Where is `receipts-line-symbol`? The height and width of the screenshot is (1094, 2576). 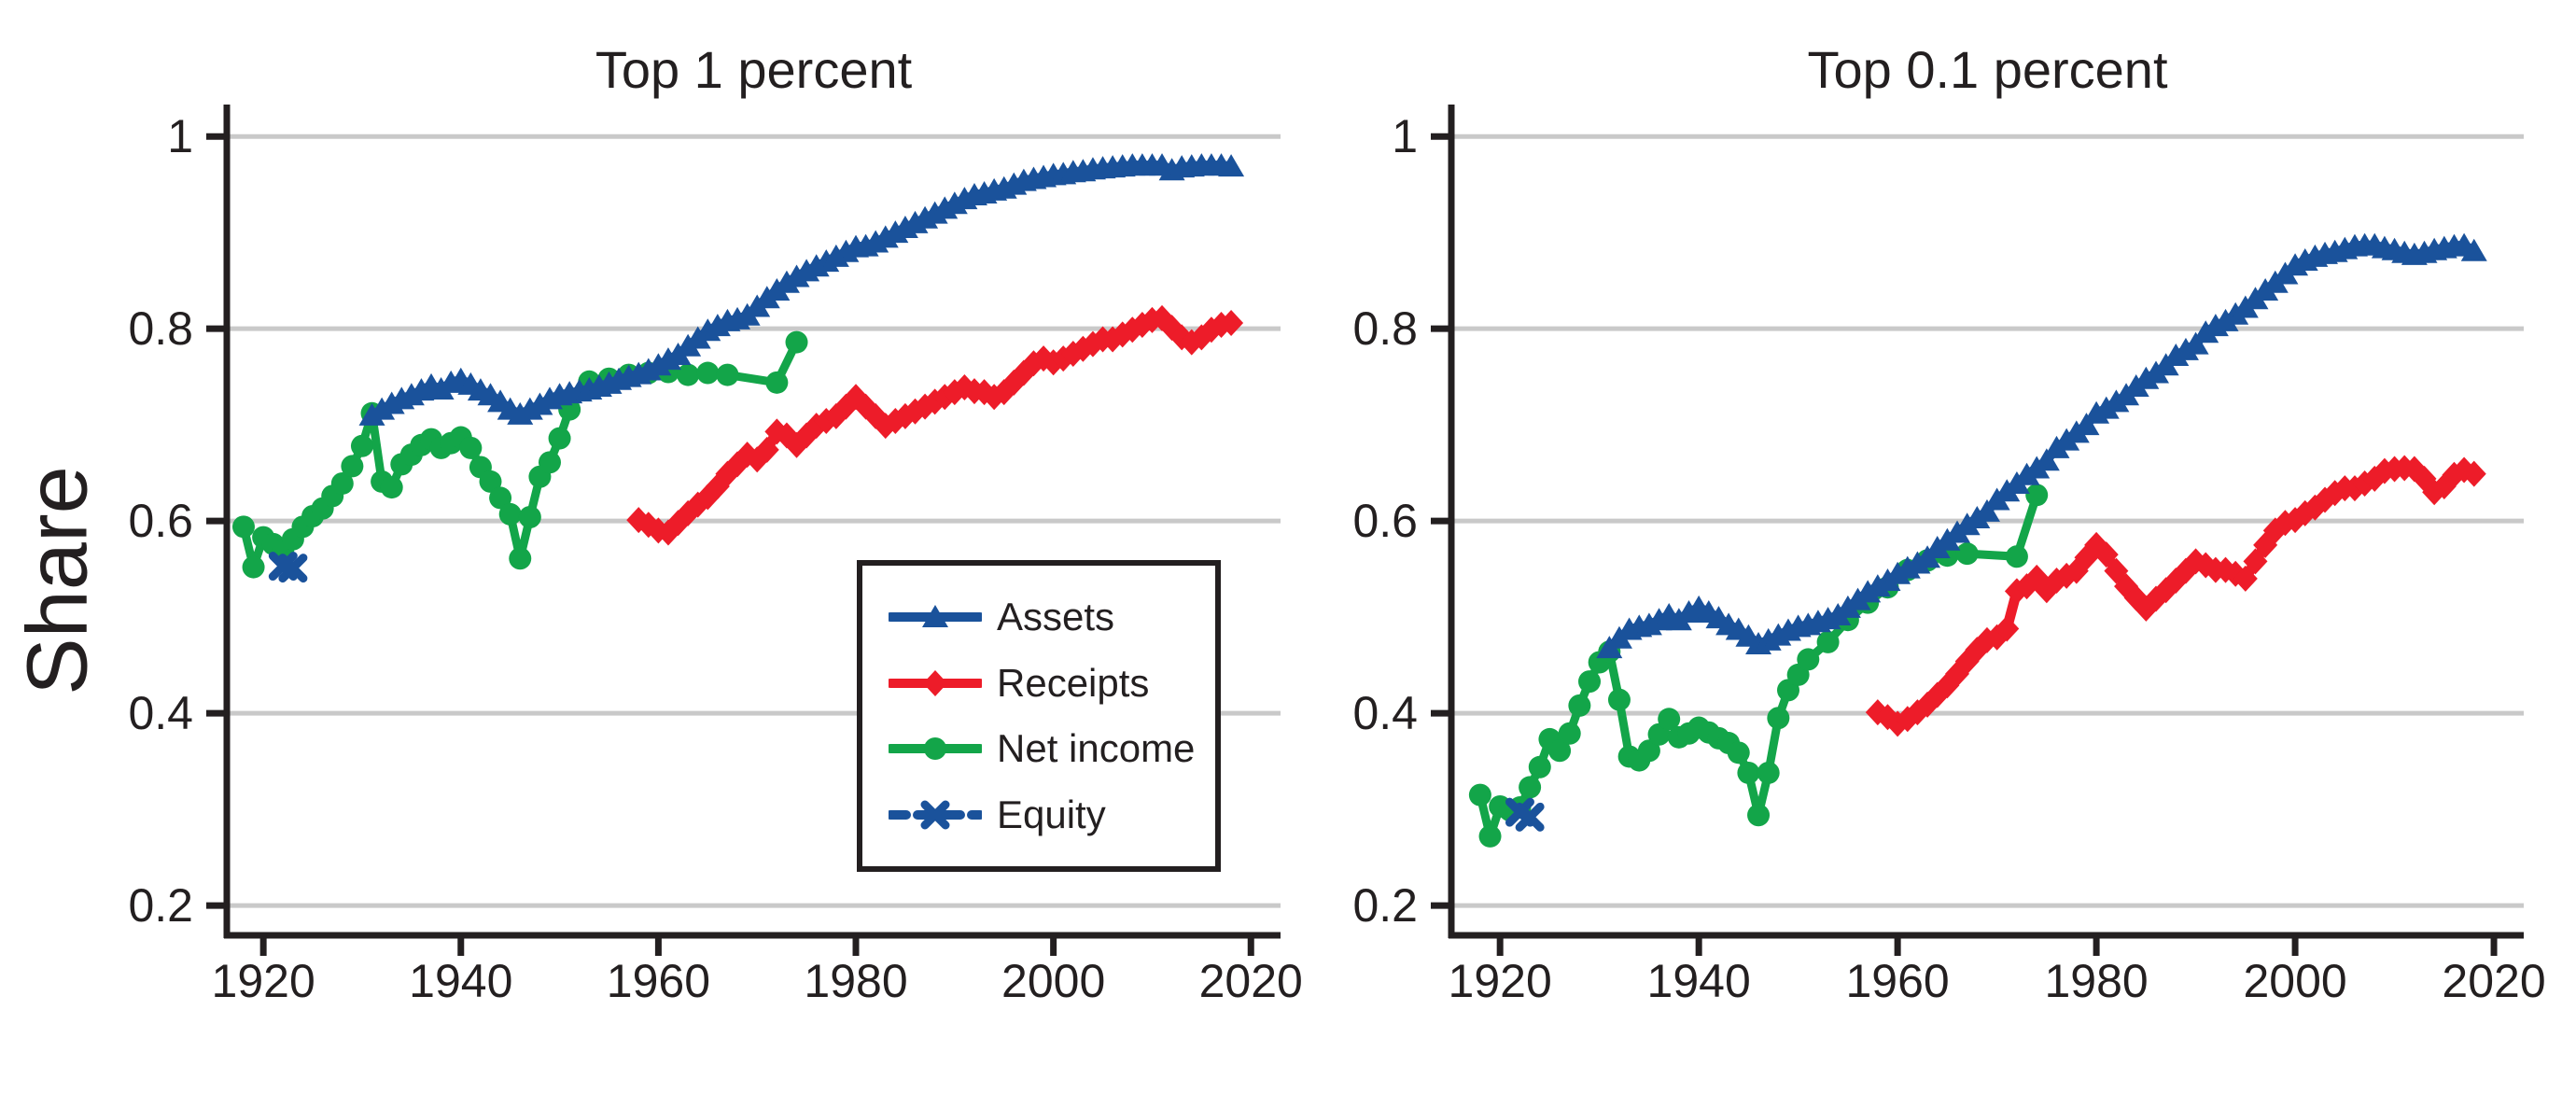 receipts-line-symbol is located at coordinates (935, 682).